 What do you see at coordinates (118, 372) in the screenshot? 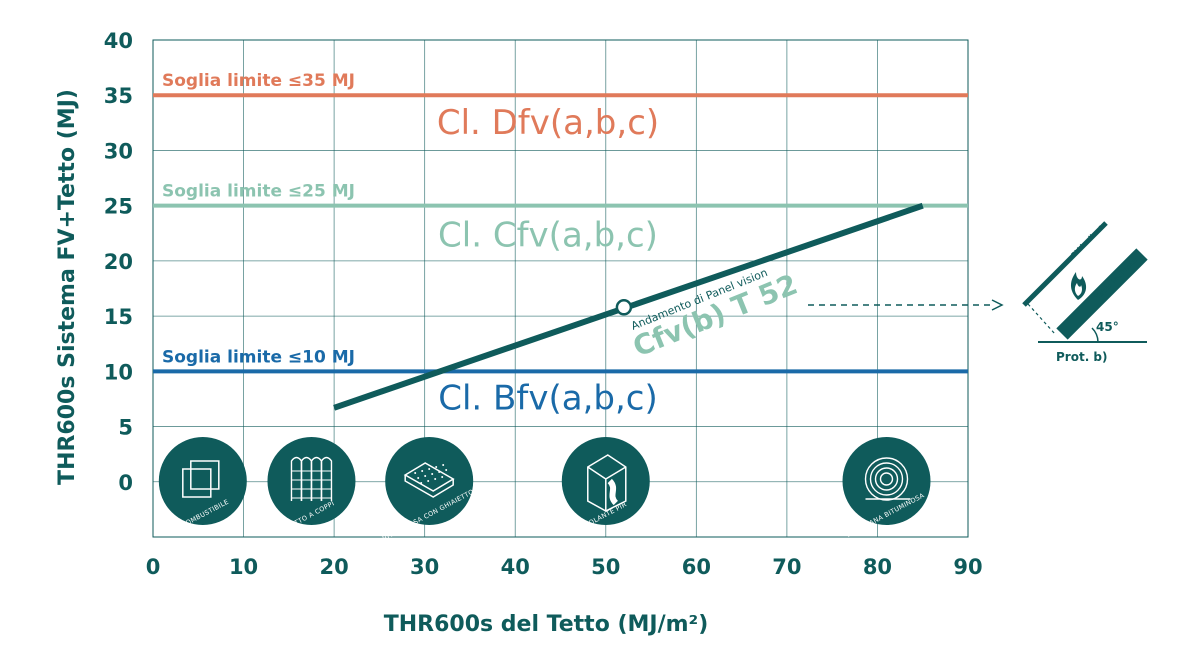
I see `y-tick-label: 10` at bounding box center [118, 372].